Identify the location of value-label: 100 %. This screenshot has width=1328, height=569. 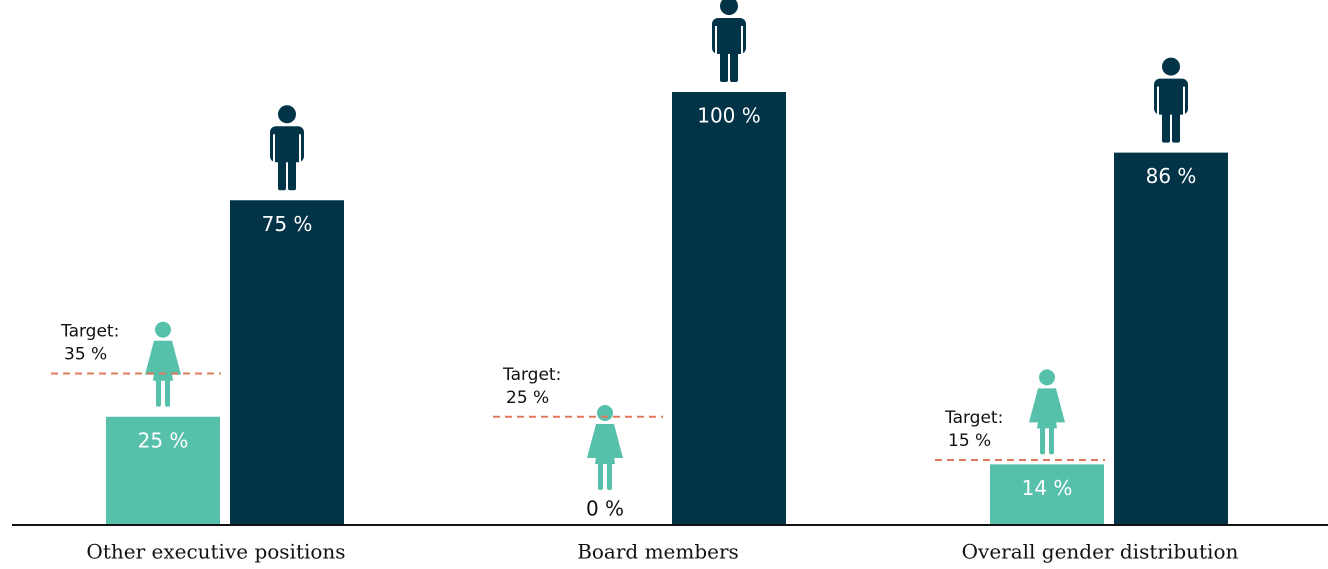
(729, 116).